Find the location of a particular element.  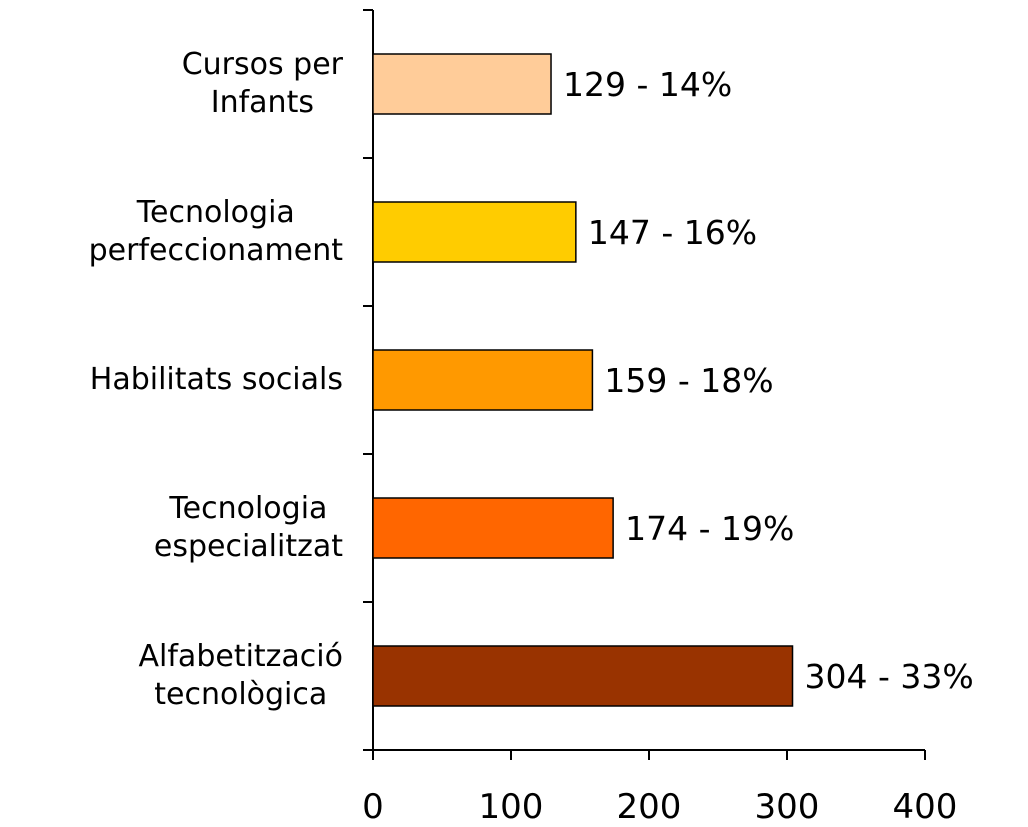

y-tick-label: Tecnologia perfeccionament is located at coordinates (215, 231).